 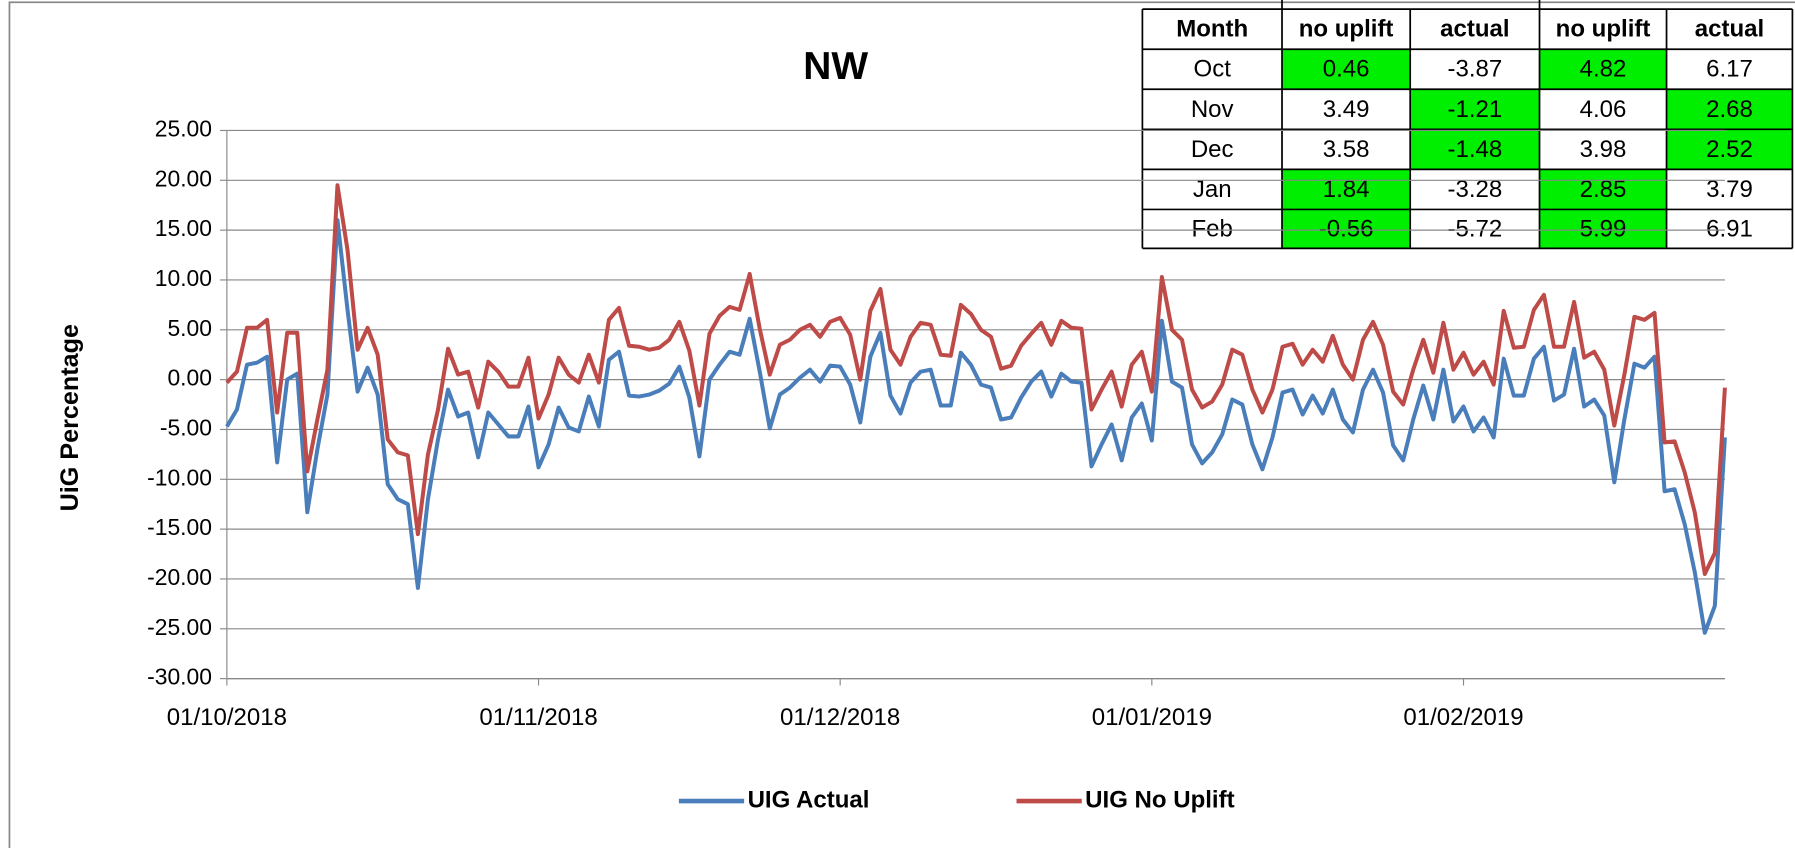 I want to click on x-tick-label: 01/11/2018, so click(x=538, y=717).